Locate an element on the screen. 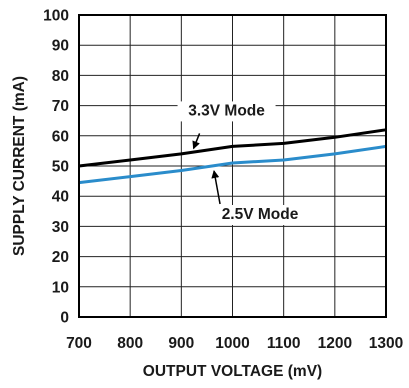  y-tick-label: 10 is located at coordinates (60, 287).